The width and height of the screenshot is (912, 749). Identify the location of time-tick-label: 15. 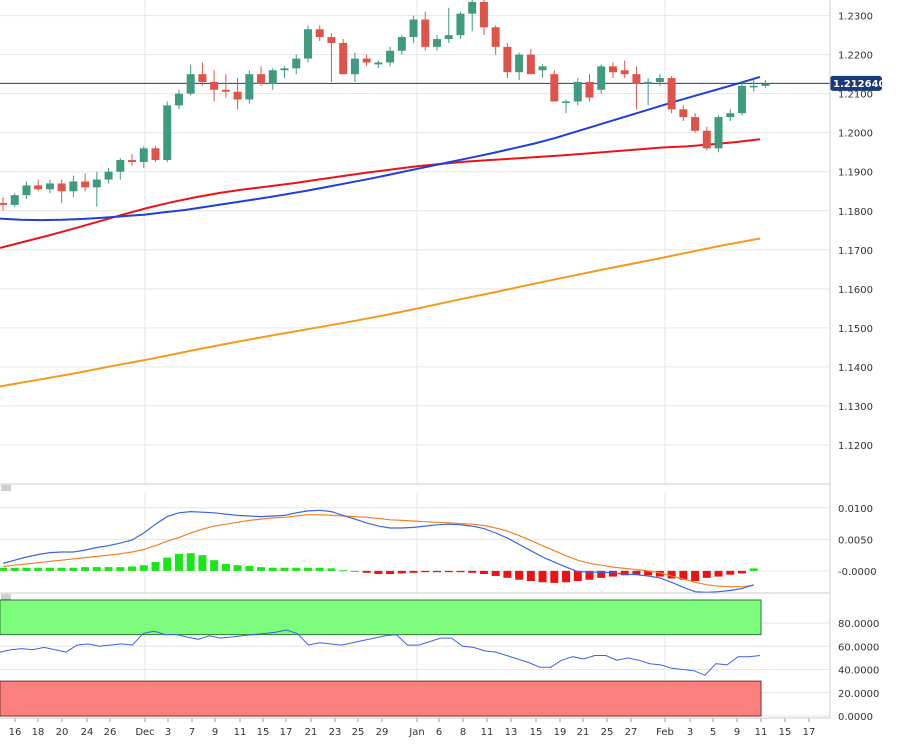
(263, 732).